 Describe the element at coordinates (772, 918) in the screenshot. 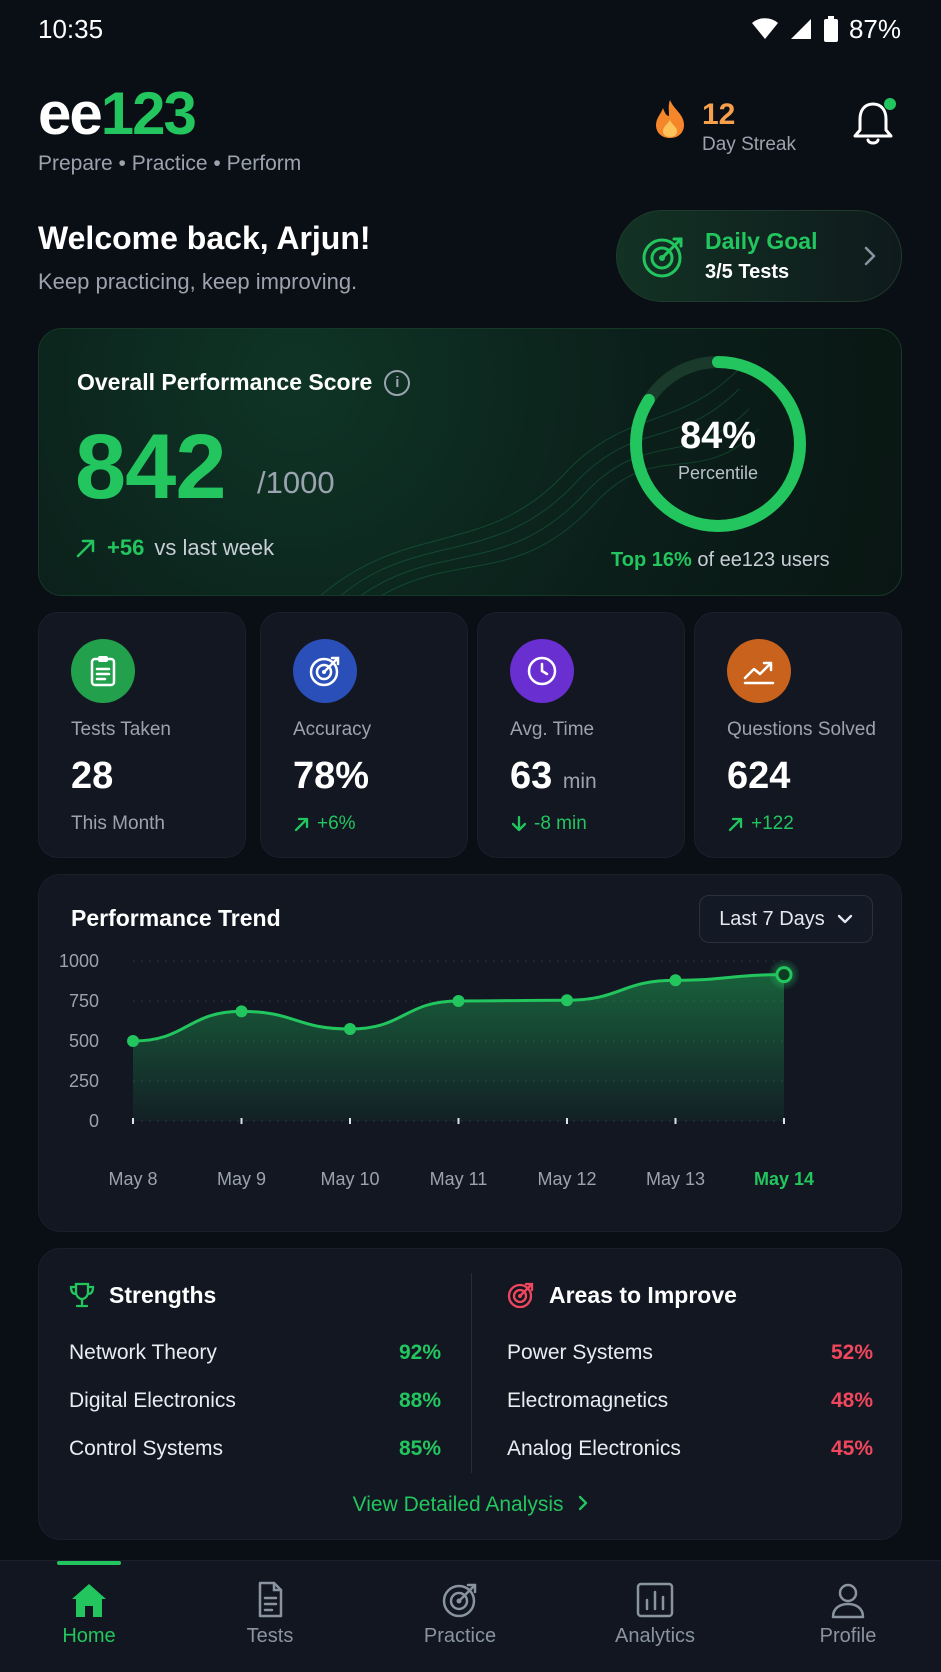

I see `trend-range-label: Last 7 Days` at that location.